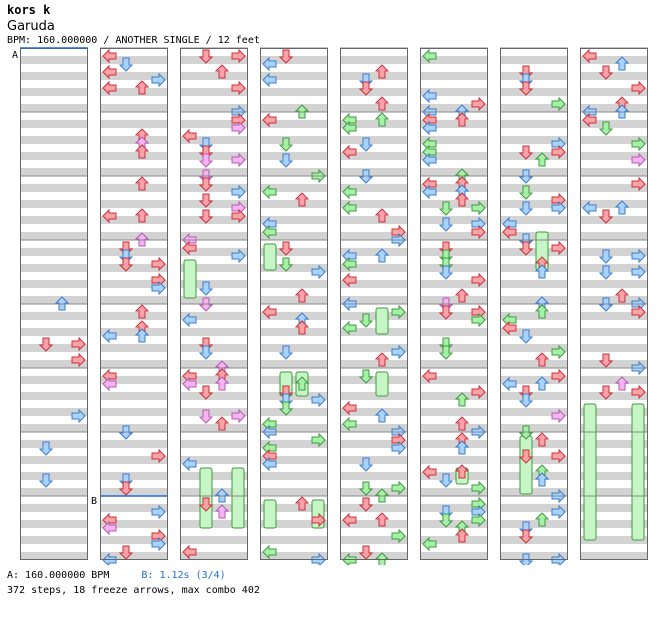 Image resolution: width=672 pixels, height=620 pixels. I want to click on bpm-a-label: A: 160.000000 BPM, so click(58, 575).